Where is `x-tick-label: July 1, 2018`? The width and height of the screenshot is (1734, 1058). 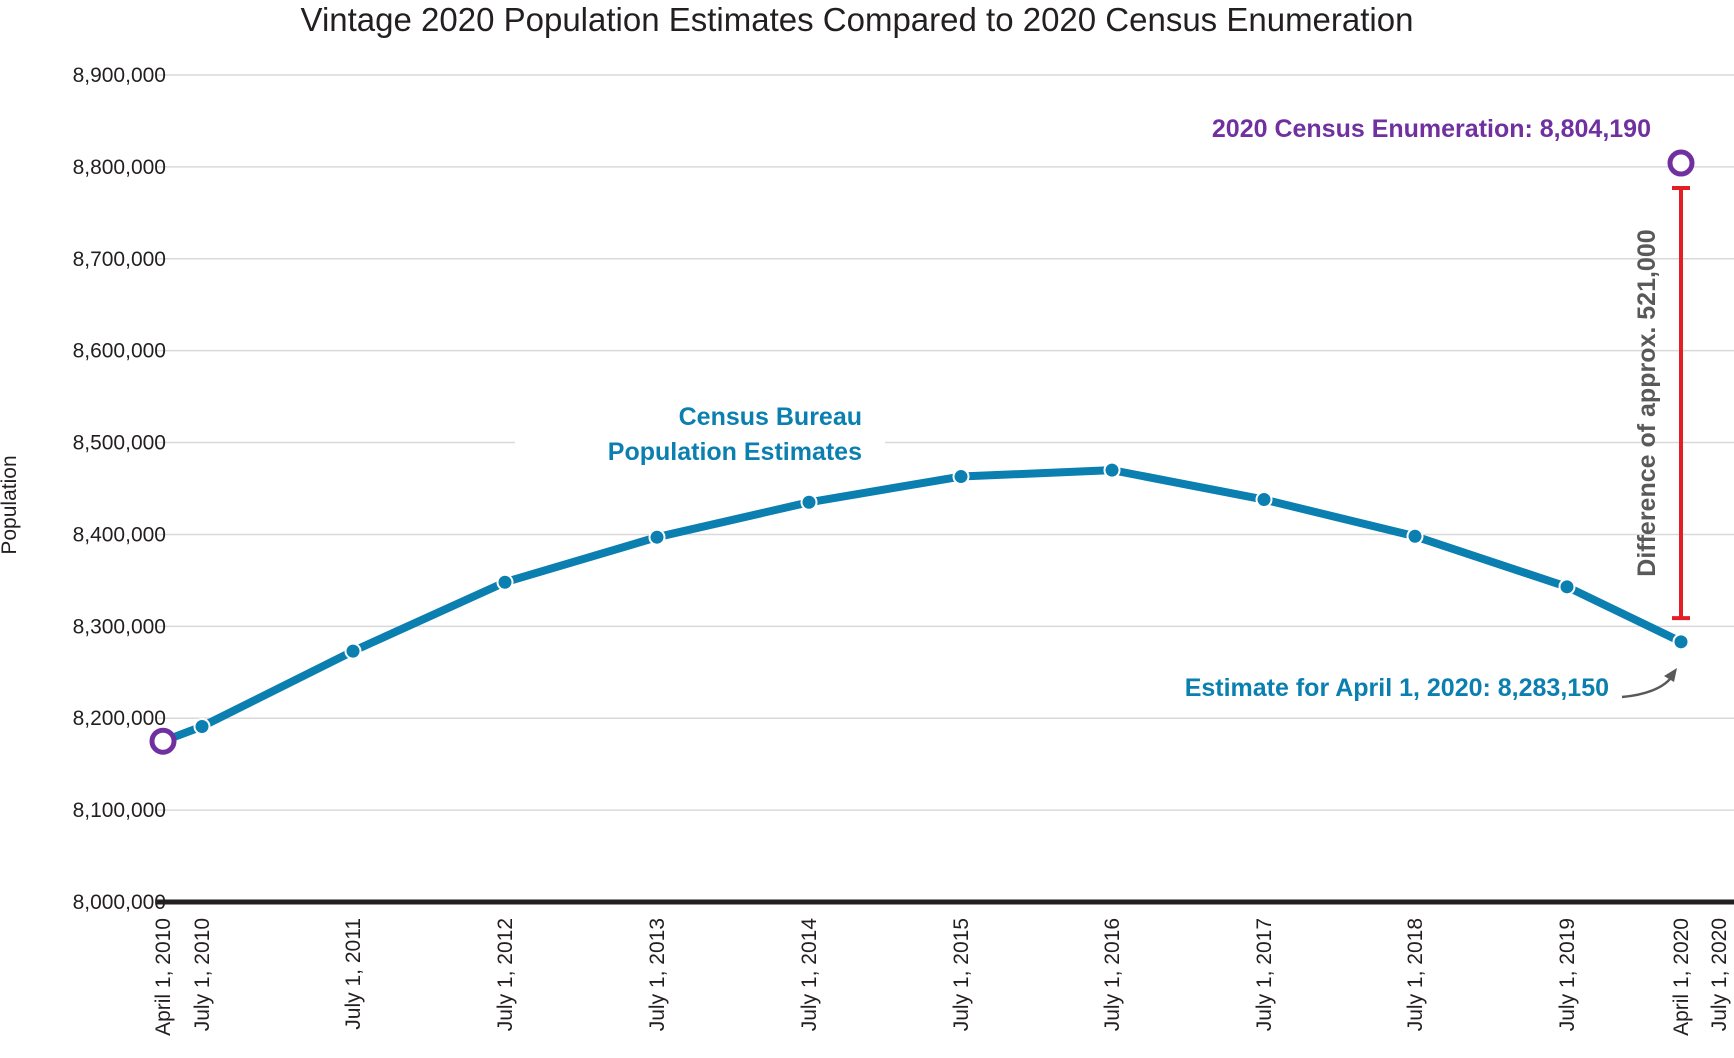
x-tick-label: July 1, 2018 is located at coordinates (1415, 974).